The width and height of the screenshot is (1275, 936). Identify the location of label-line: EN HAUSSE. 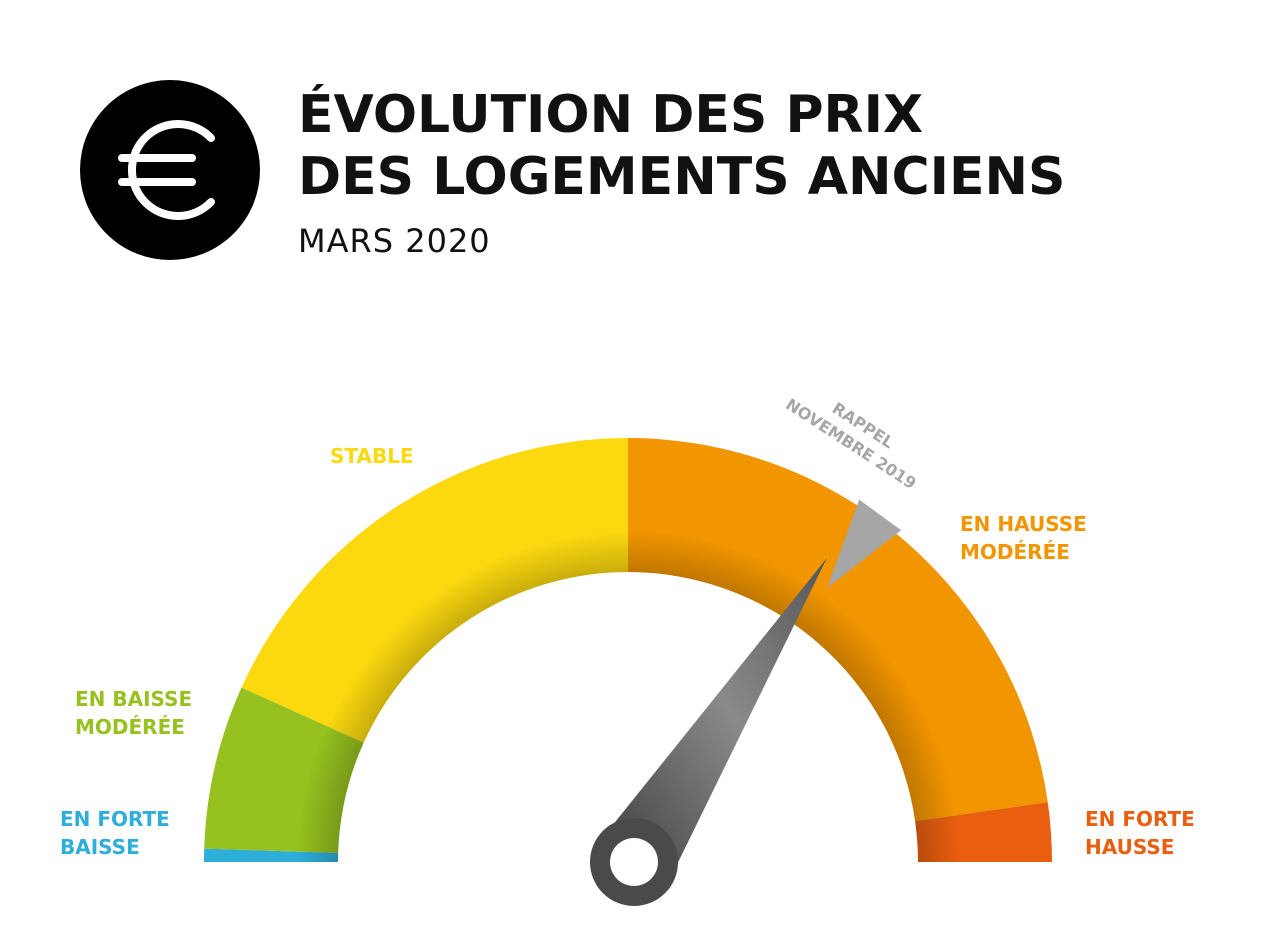
(1023, 524).